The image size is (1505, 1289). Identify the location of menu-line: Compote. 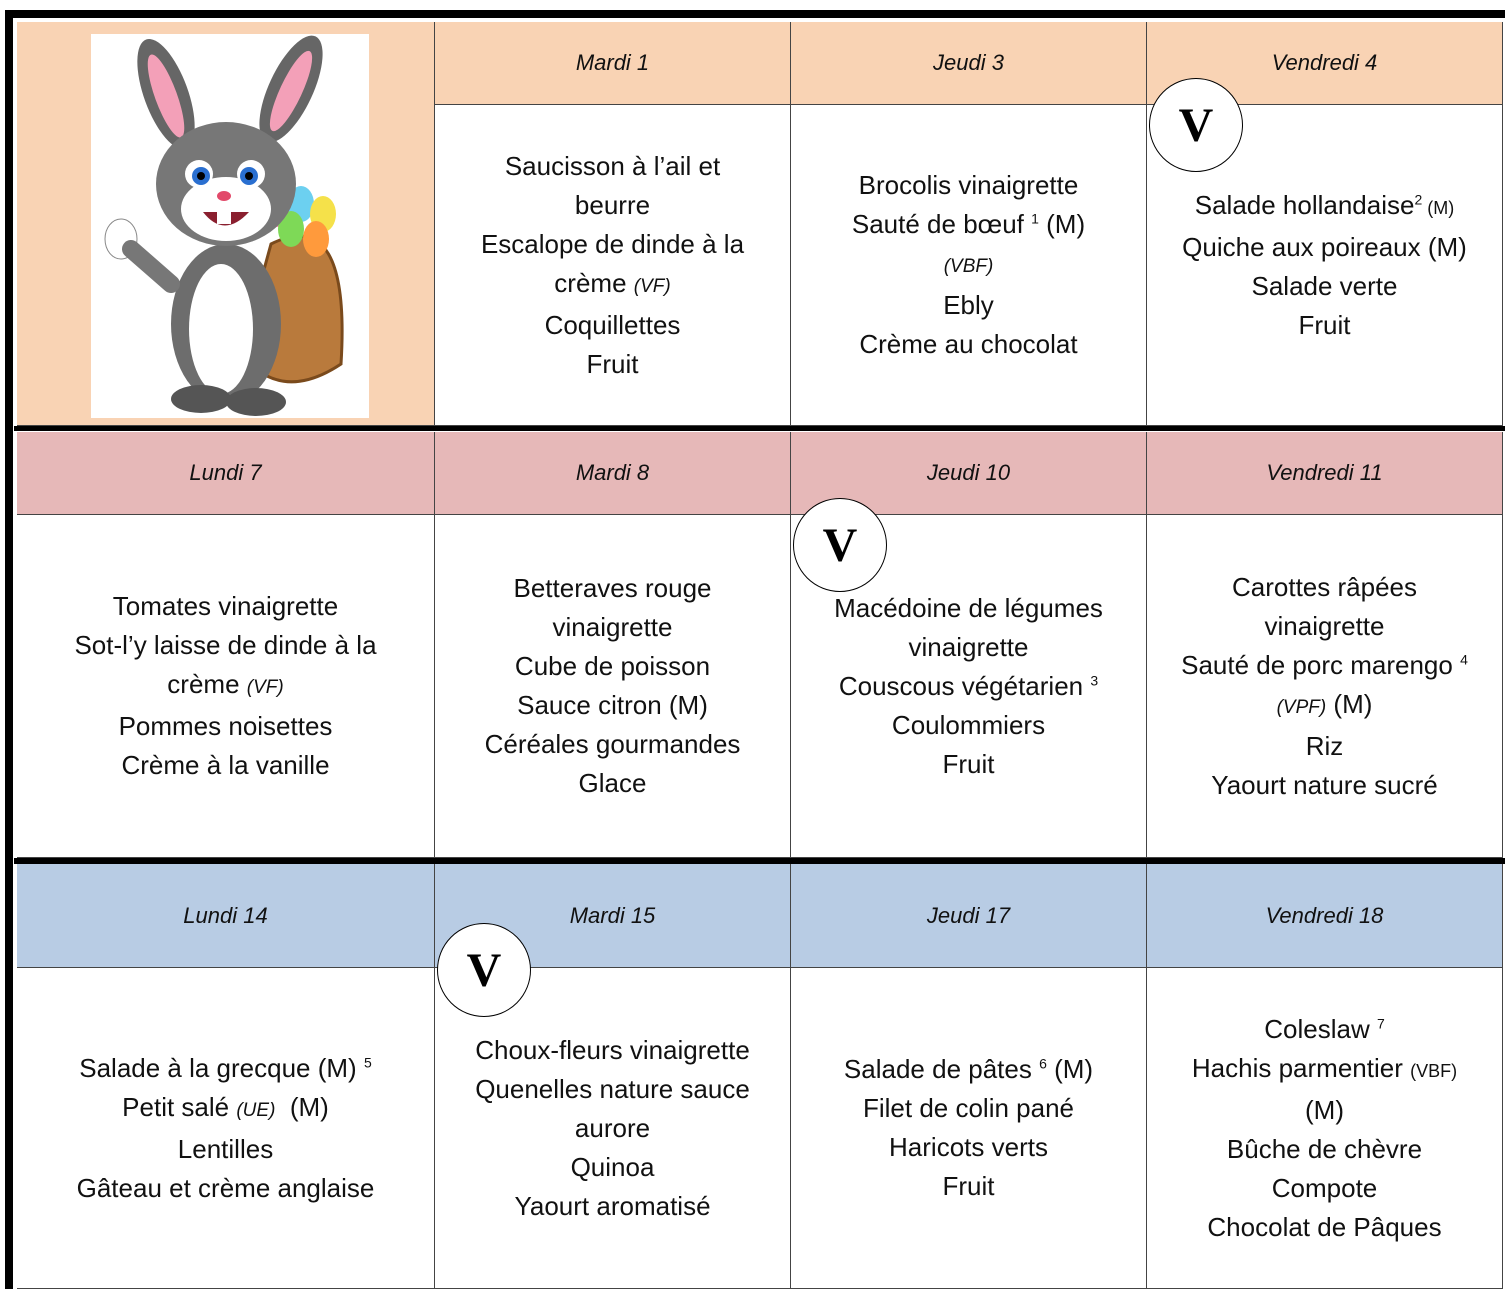
(1325, 1188).